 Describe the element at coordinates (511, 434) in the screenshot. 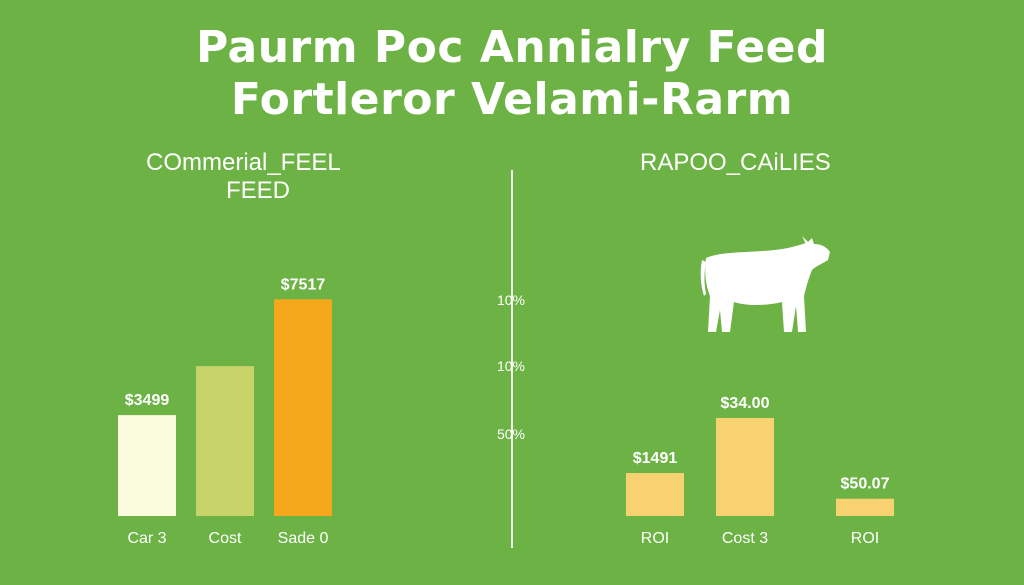

I see `divider-label-3: 50%` at that location.